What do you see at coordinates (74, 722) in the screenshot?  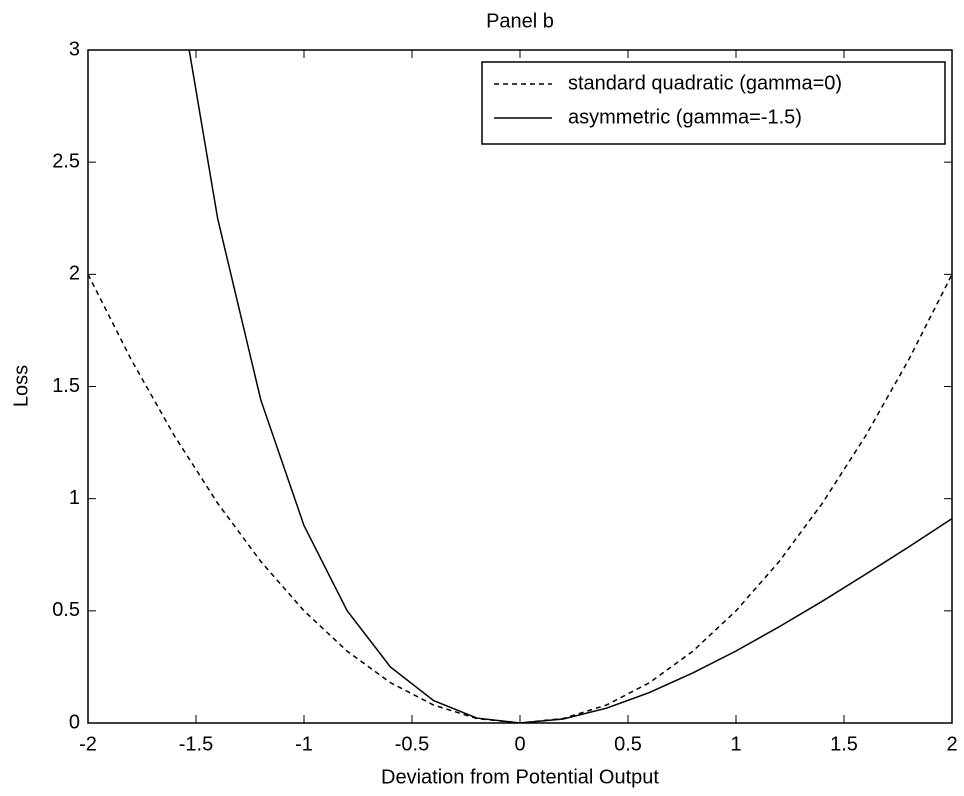 I see `y-tick-label: 0` at bounding box center [74, 722].